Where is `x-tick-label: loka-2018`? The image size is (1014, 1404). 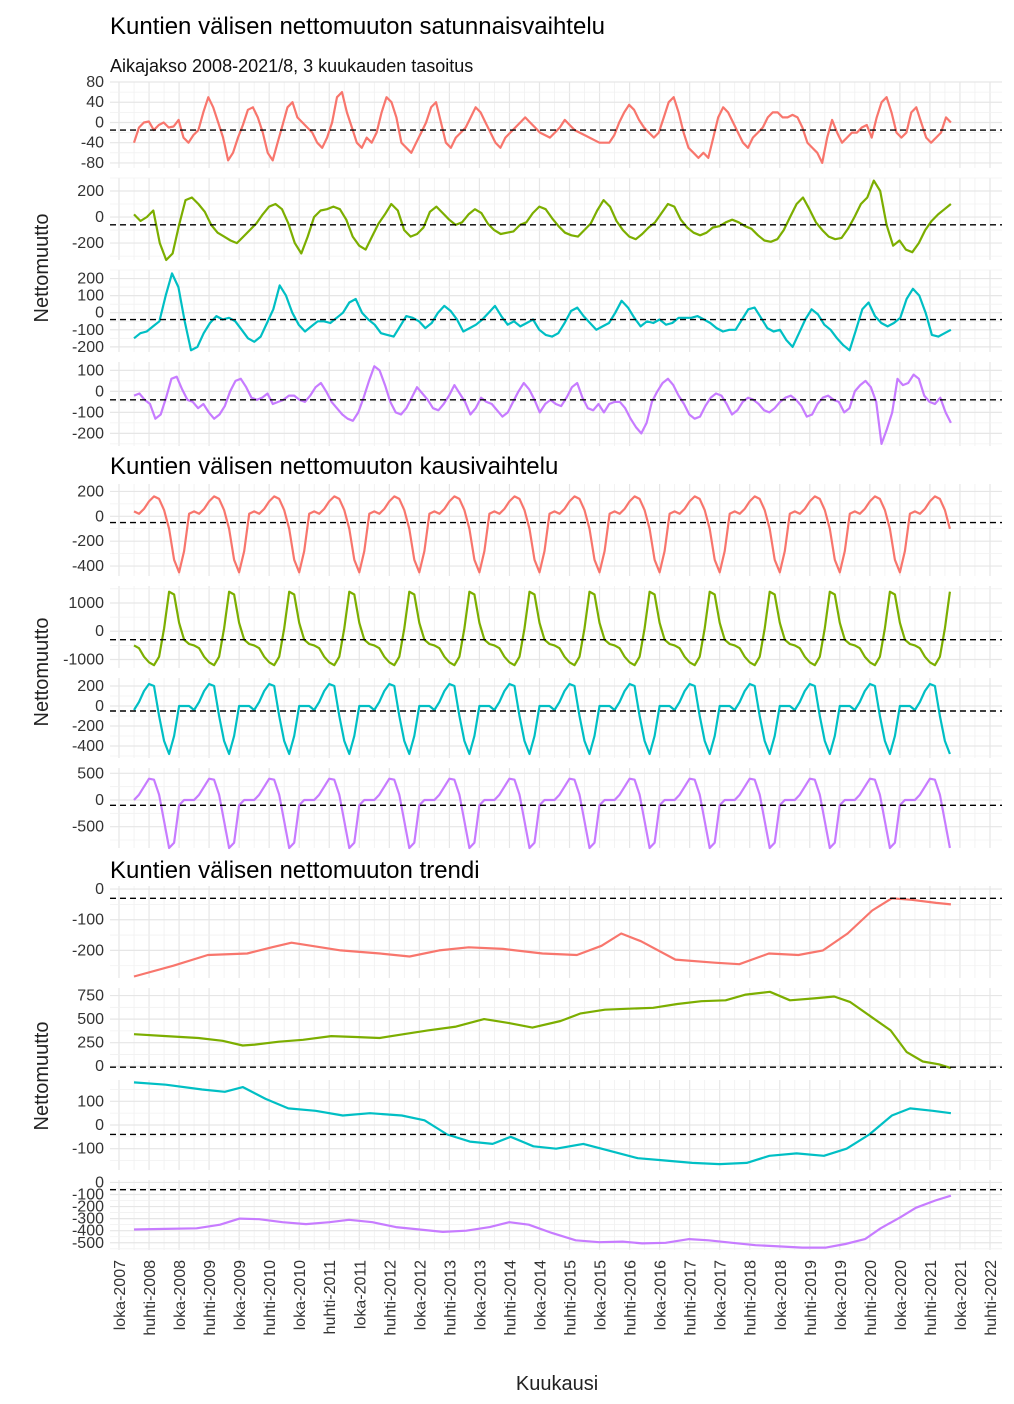
x-tick-label: loka-2018 is located at coordinates (781, 1295).